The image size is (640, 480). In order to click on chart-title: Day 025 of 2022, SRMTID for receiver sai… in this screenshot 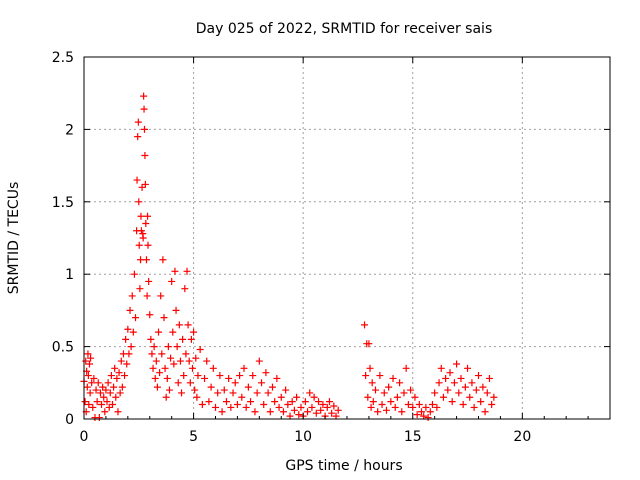, I will do `click(344, 29)`.